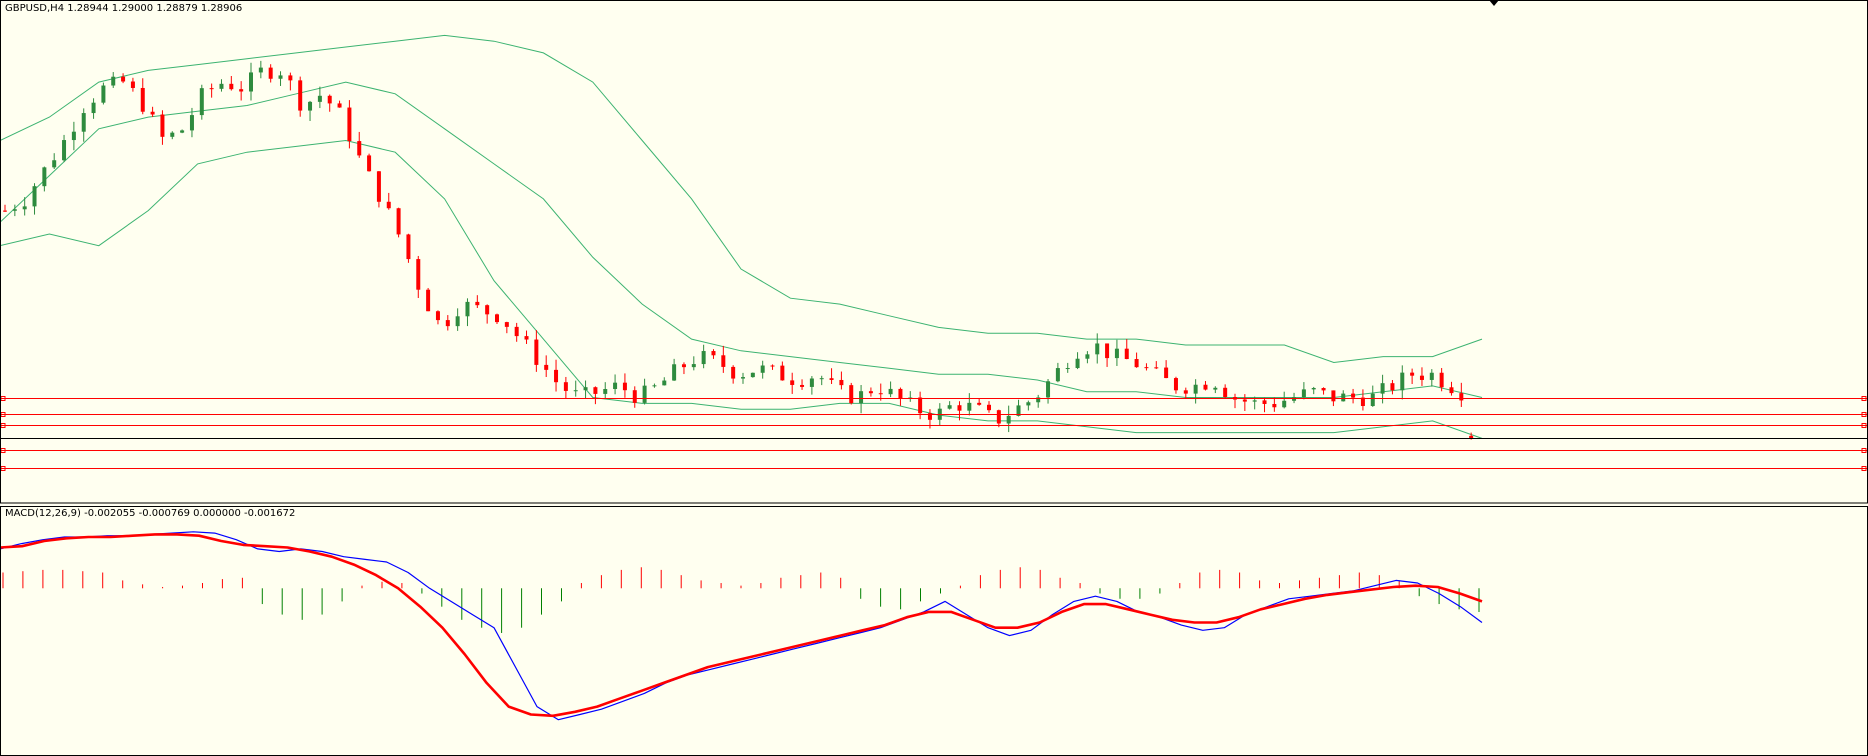  Describe the element at coordinates (35, 8) in the screenshot. I see `symbol-label: GBPUSD,H4` at that location.